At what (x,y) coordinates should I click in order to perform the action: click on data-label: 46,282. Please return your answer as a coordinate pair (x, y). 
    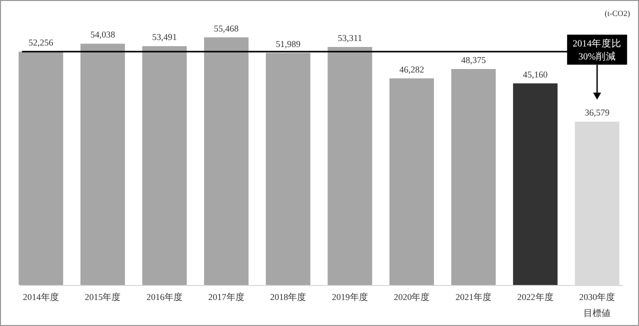
    Looking at the image, I should click on (411, 69).